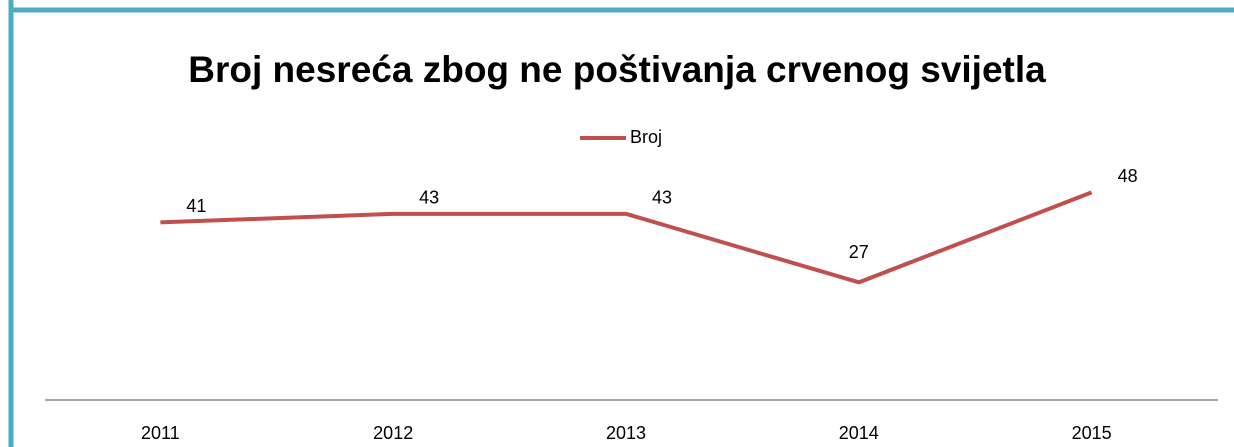  I want to click on data-label: 41, so click(196, 206).